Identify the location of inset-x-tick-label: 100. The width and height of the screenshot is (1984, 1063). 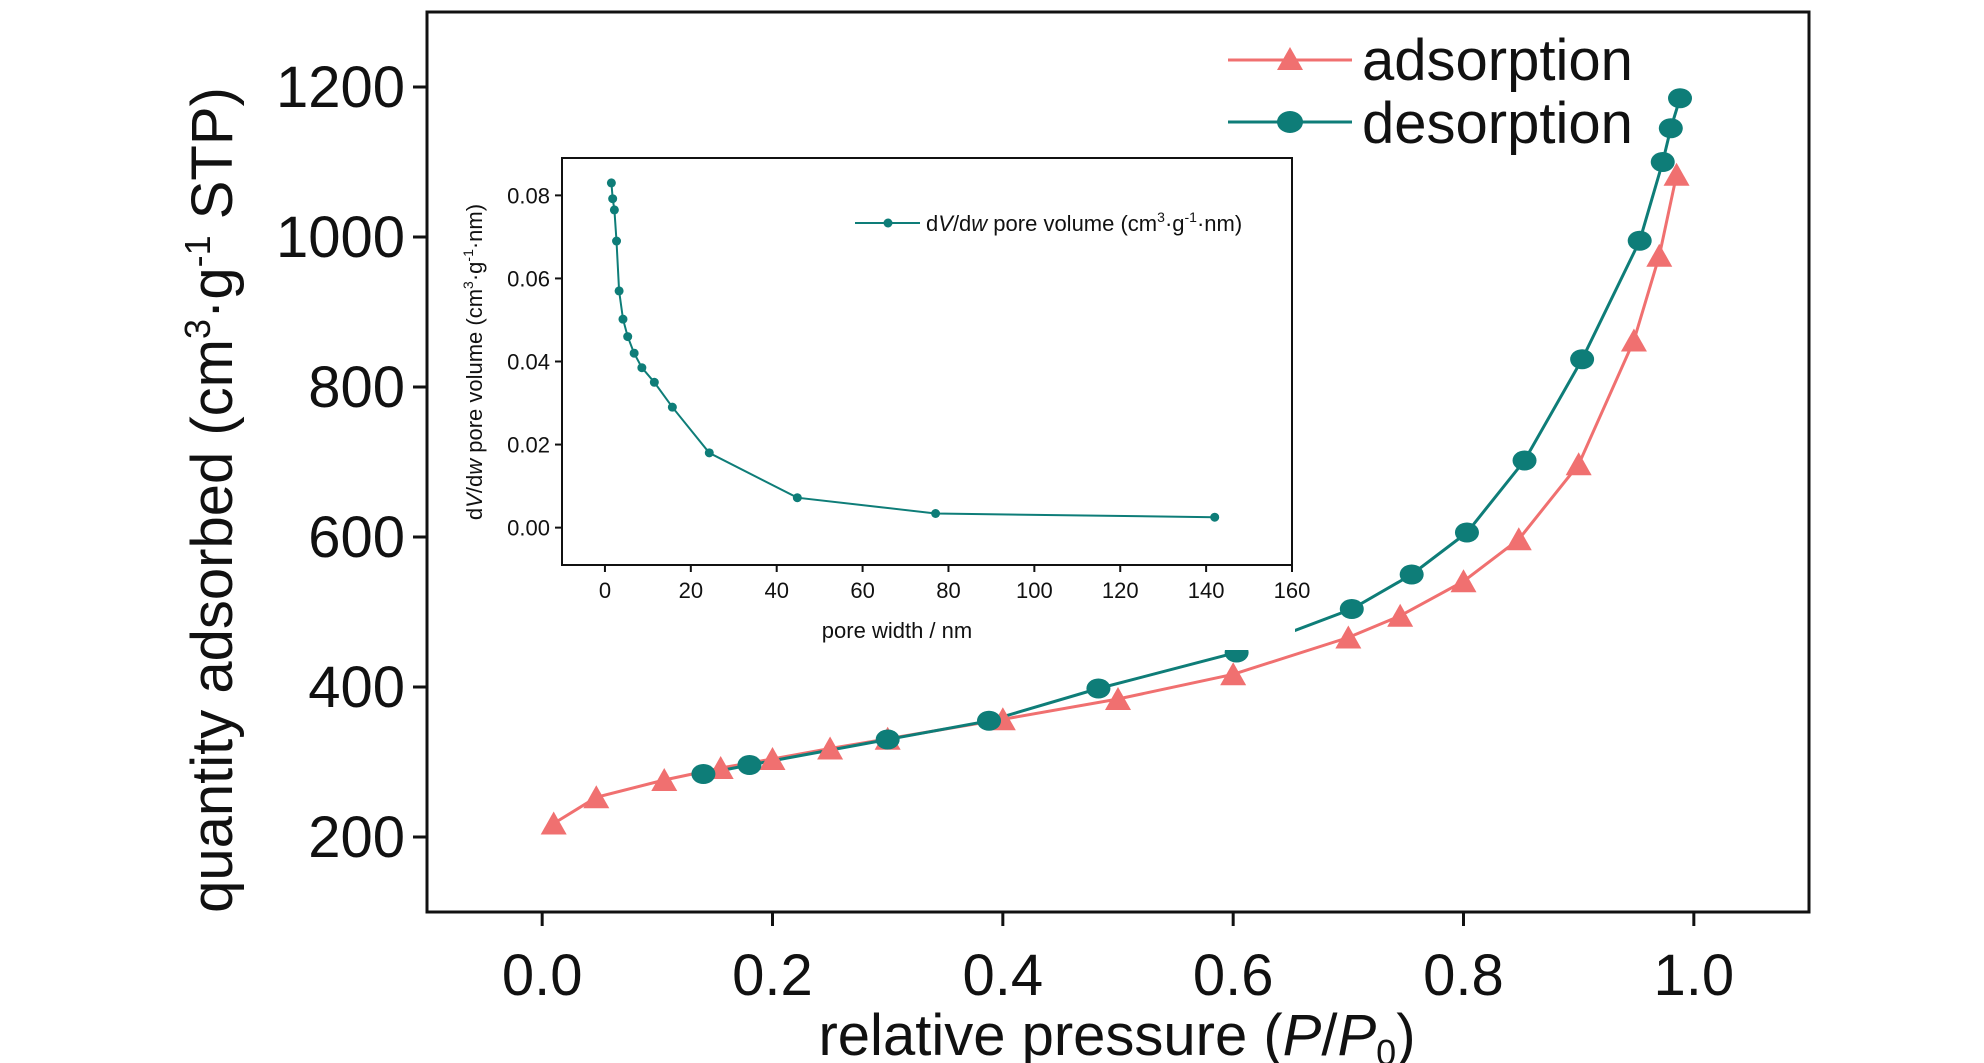
(1034, 590).